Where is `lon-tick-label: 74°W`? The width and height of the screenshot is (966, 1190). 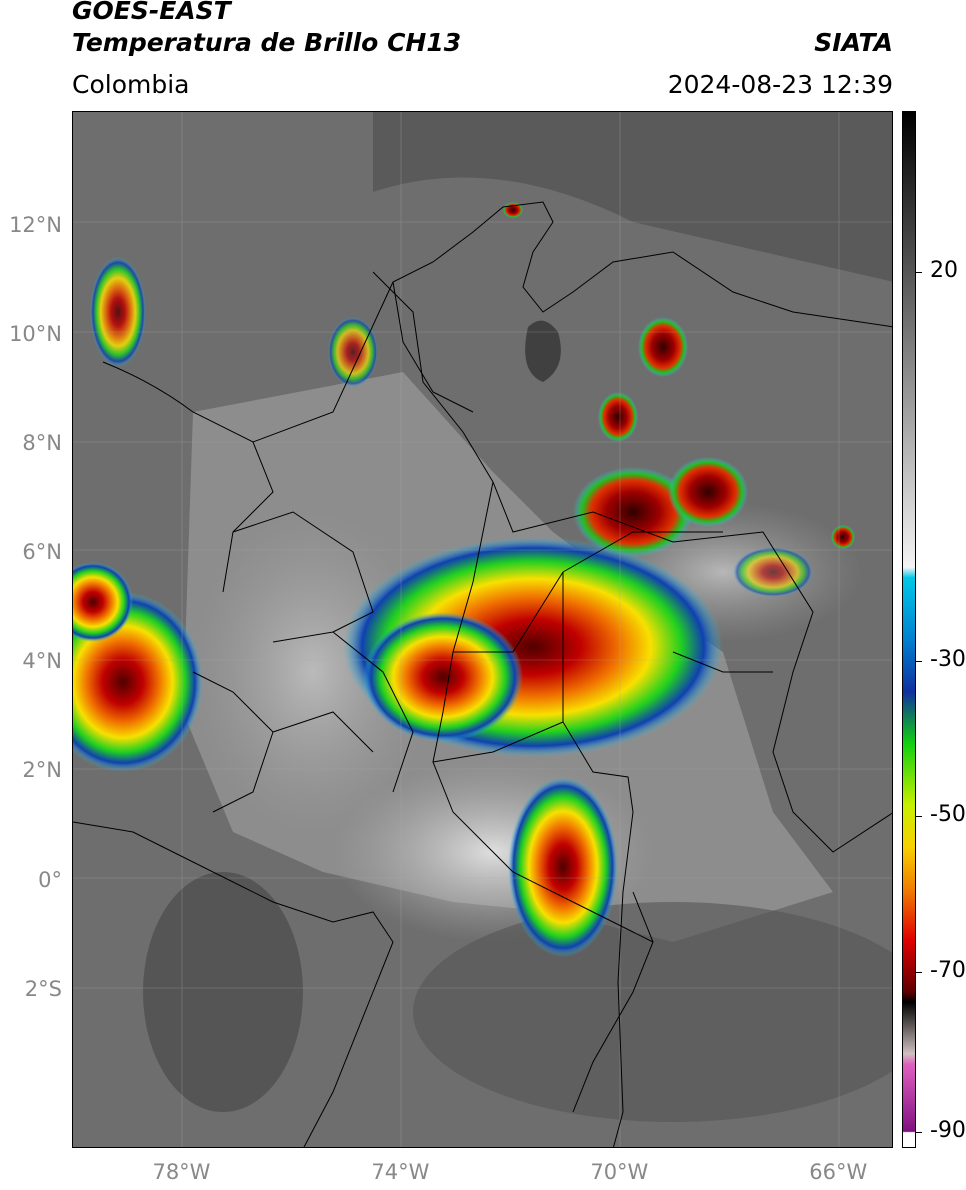
lon-tick-label: 74°W is located at coordinates (400, 1172).